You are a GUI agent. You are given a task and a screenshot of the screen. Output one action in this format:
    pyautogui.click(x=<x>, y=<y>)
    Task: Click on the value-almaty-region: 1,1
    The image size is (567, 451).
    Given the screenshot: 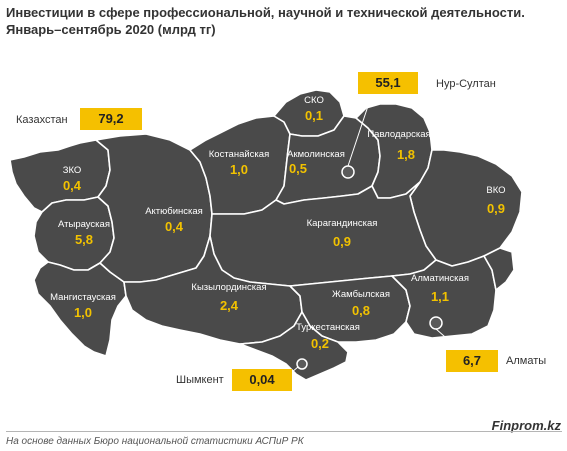 What is the action you would take?
    pyautogui.click(x=440, y=296)
    